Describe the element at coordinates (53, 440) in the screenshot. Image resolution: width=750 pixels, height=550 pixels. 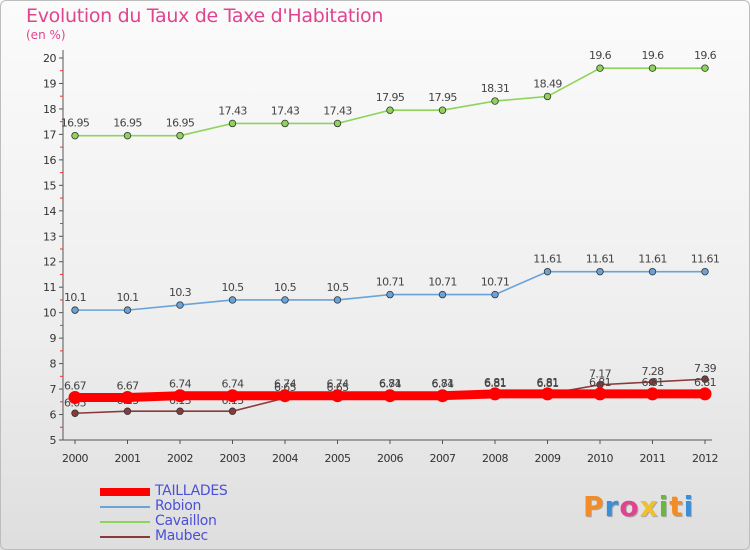
I see `y-tick-label: 5` at that location.